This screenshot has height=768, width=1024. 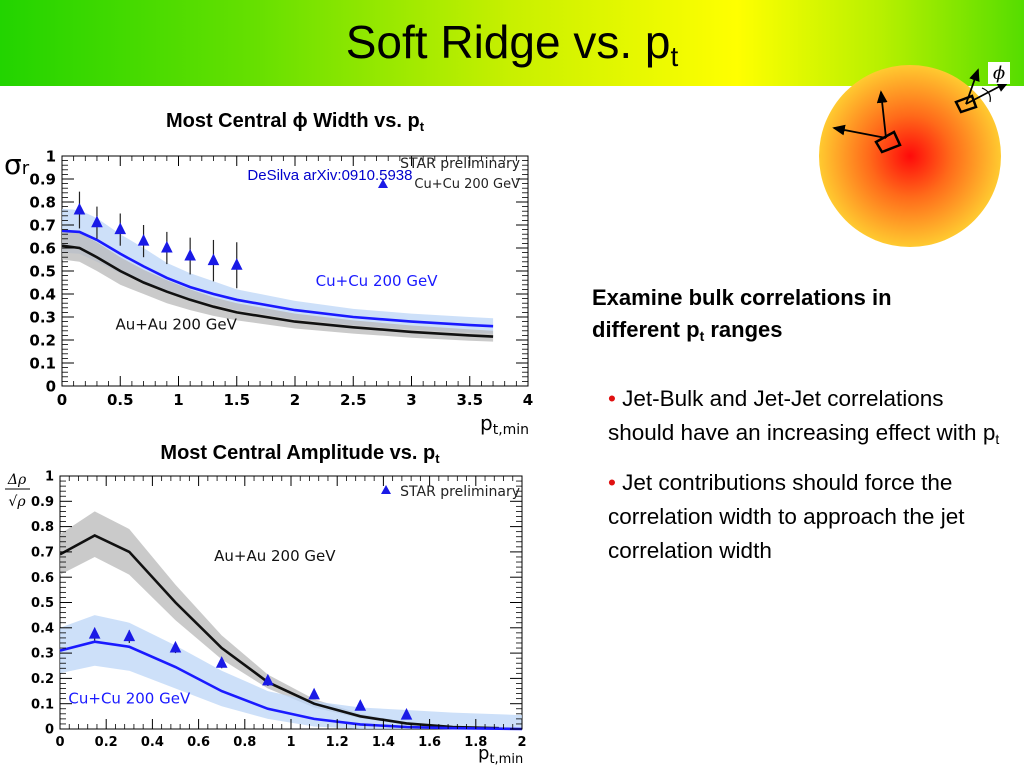 I want to click on right-panel-heading-line2: different pt ranges, so click(x=802, y=330).